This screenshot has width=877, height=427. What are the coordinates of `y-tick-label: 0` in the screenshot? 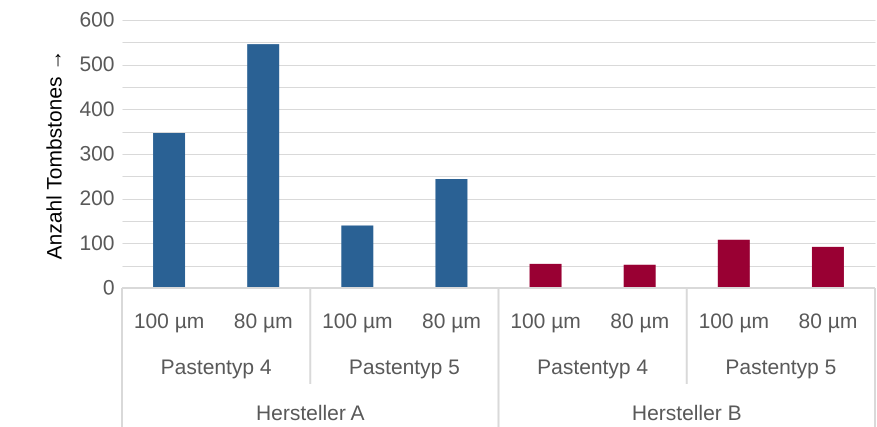 It's located at (108, 288).